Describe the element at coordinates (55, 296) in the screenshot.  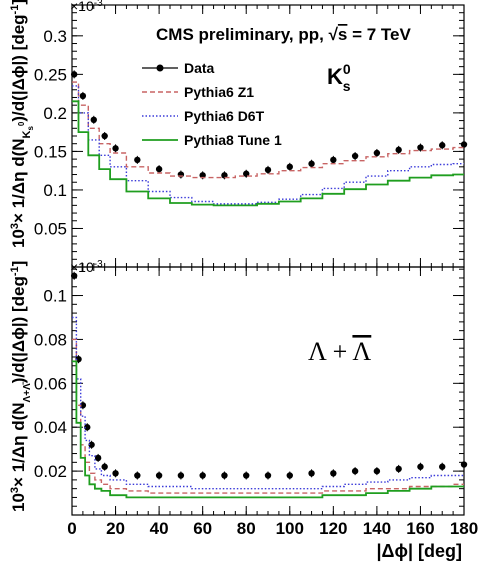
I see `bottom-y-tick-label: 0.1` at that location.